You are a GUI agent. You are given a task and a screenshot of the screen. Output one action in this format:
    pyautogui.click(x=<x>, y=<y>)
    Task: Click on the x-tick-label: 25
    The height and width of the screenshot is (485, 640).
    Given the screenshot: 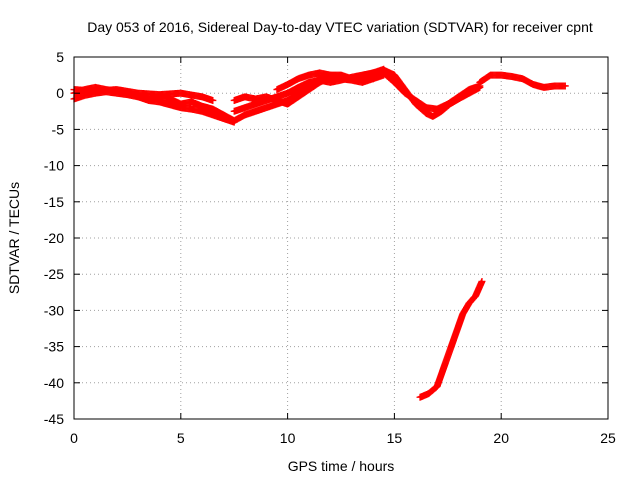 What is the action you would take?
    pyautogui.click(x=608, y=438)
    